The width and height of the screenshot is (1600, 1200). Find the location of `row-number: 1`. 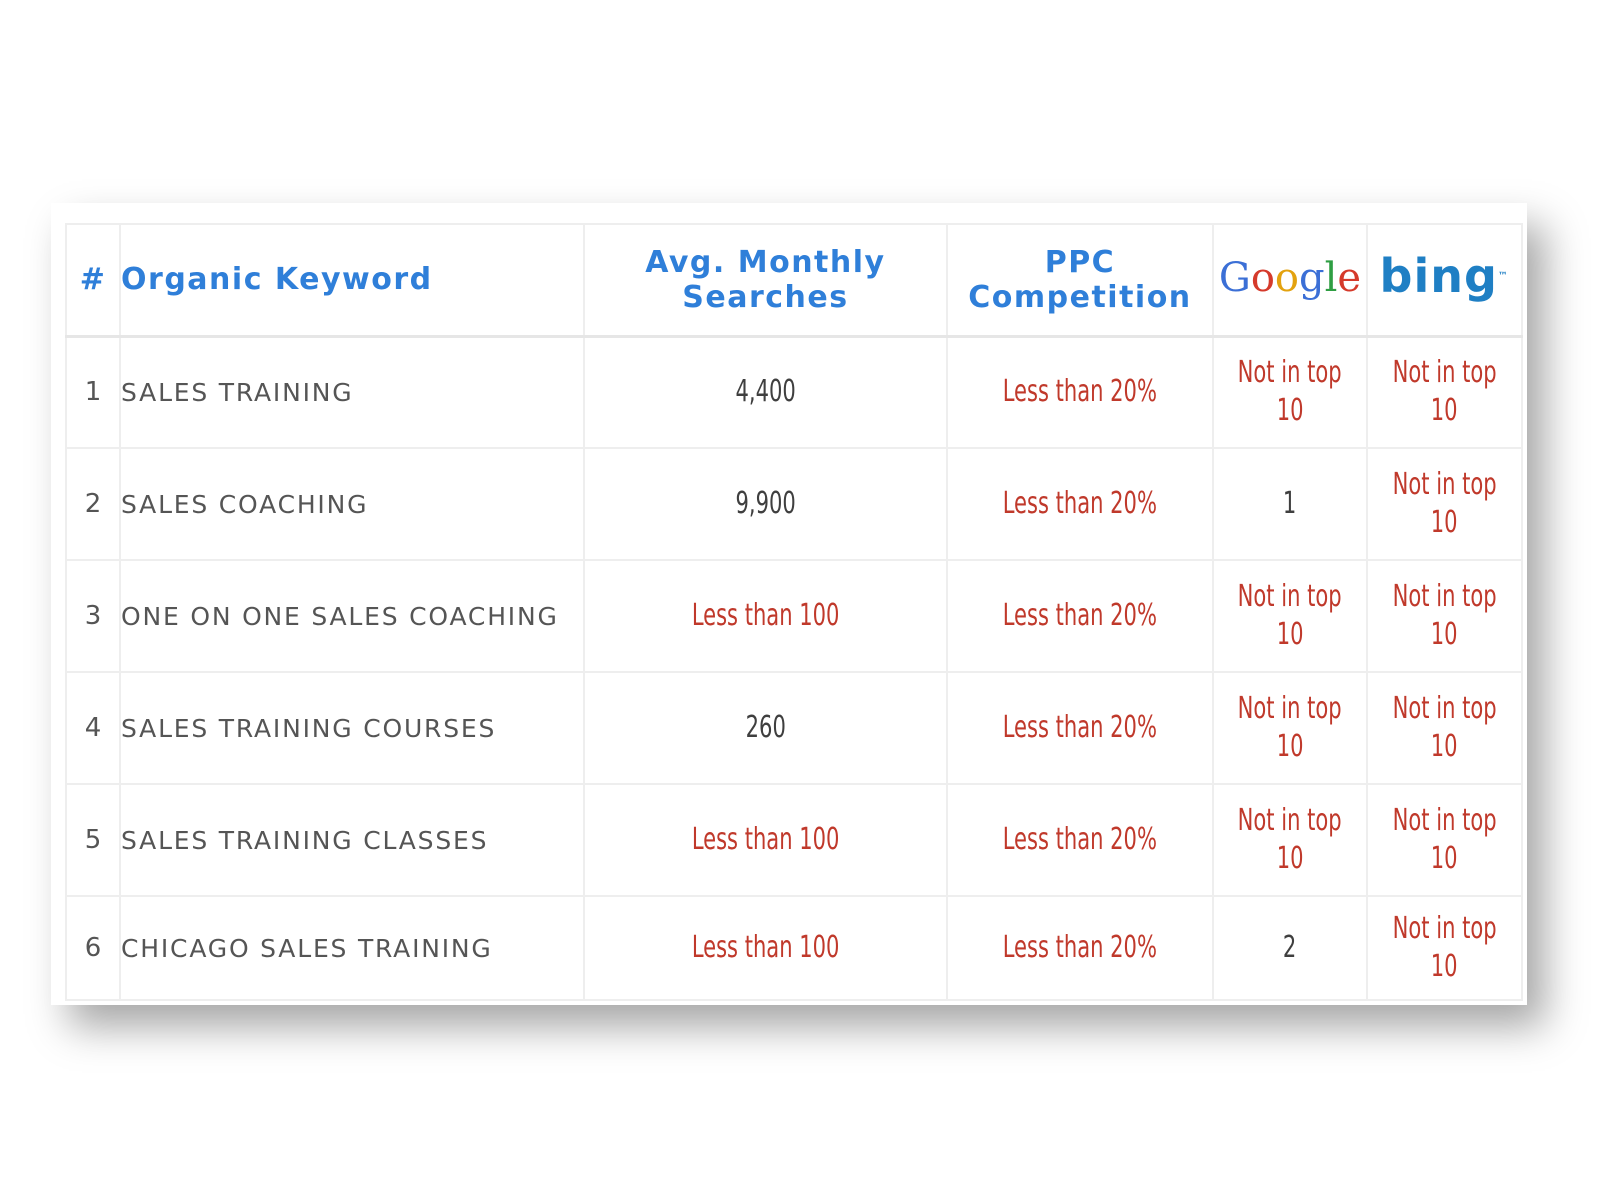

row-number: 1 is located at coordinates (93, 392).